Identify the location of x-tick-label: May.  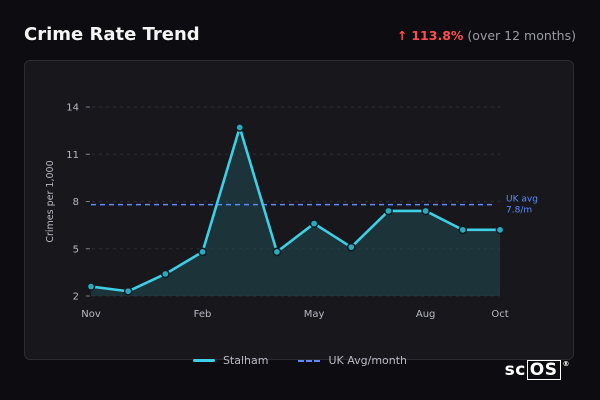
(314, 314).